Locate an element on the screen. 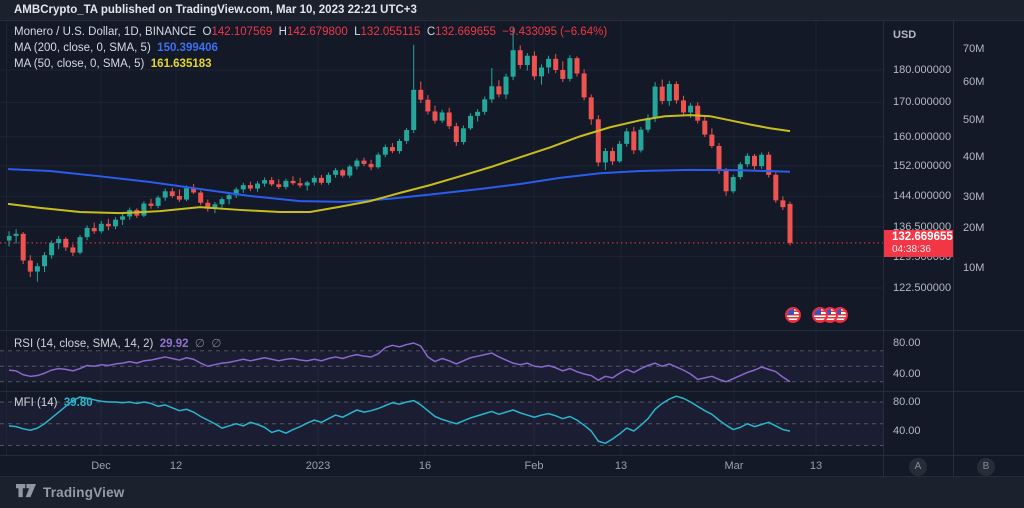  ma200-label: MA (200, close, 0, SMA, 5) is located at coordinates (82, 48).